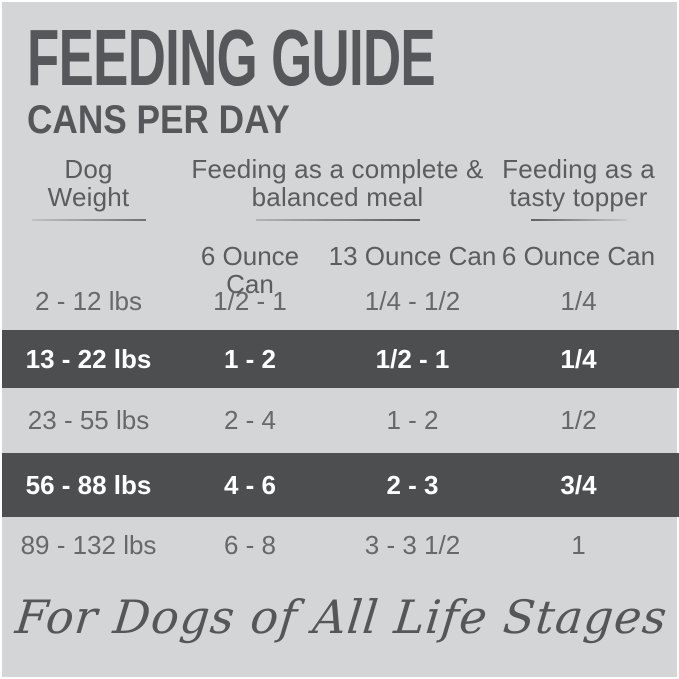  Describe the element at coordinates (578, 420) in the screenshot. I see `value-cell: 1/2` at that location.